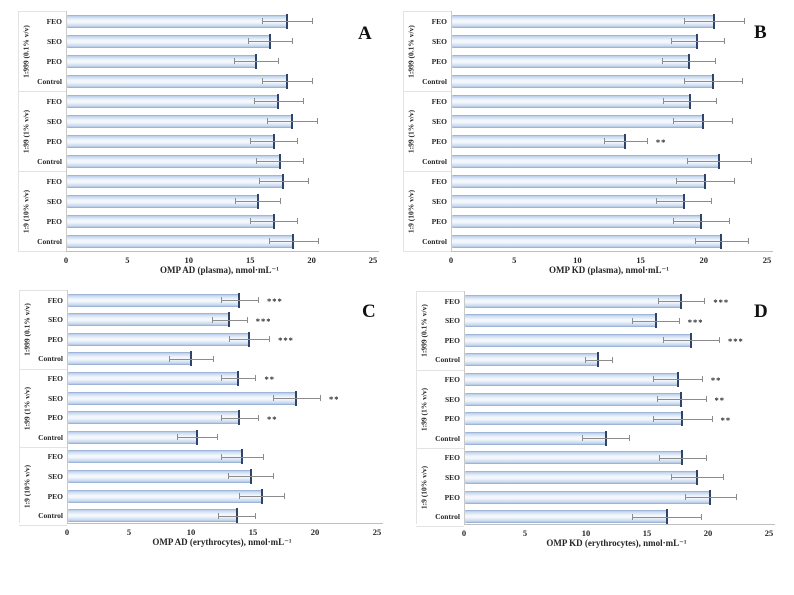  What do you see at coordinates (66, 260) in the screenshot?
I see `x-tick-label: 0` at bounding box center [66, 260].